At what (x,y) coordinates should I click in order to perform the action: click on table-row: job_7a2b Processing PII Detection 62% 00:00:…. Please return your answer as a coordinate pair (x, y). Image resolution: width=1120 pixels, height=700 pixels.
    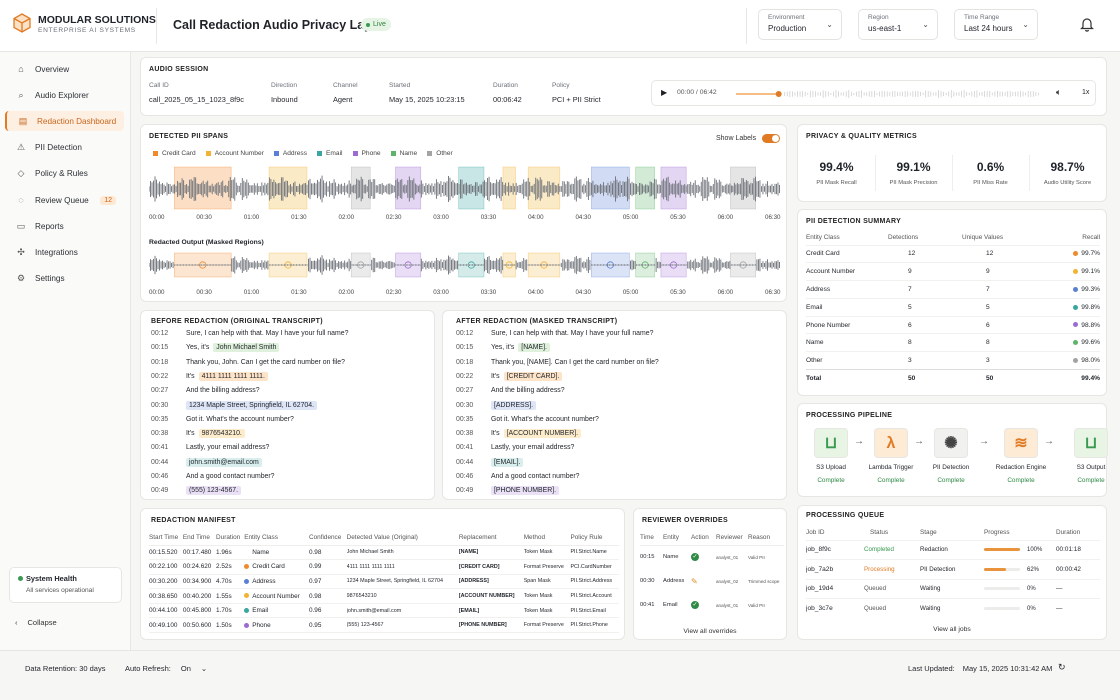
    Looking at the image, I should click on (953, 569).